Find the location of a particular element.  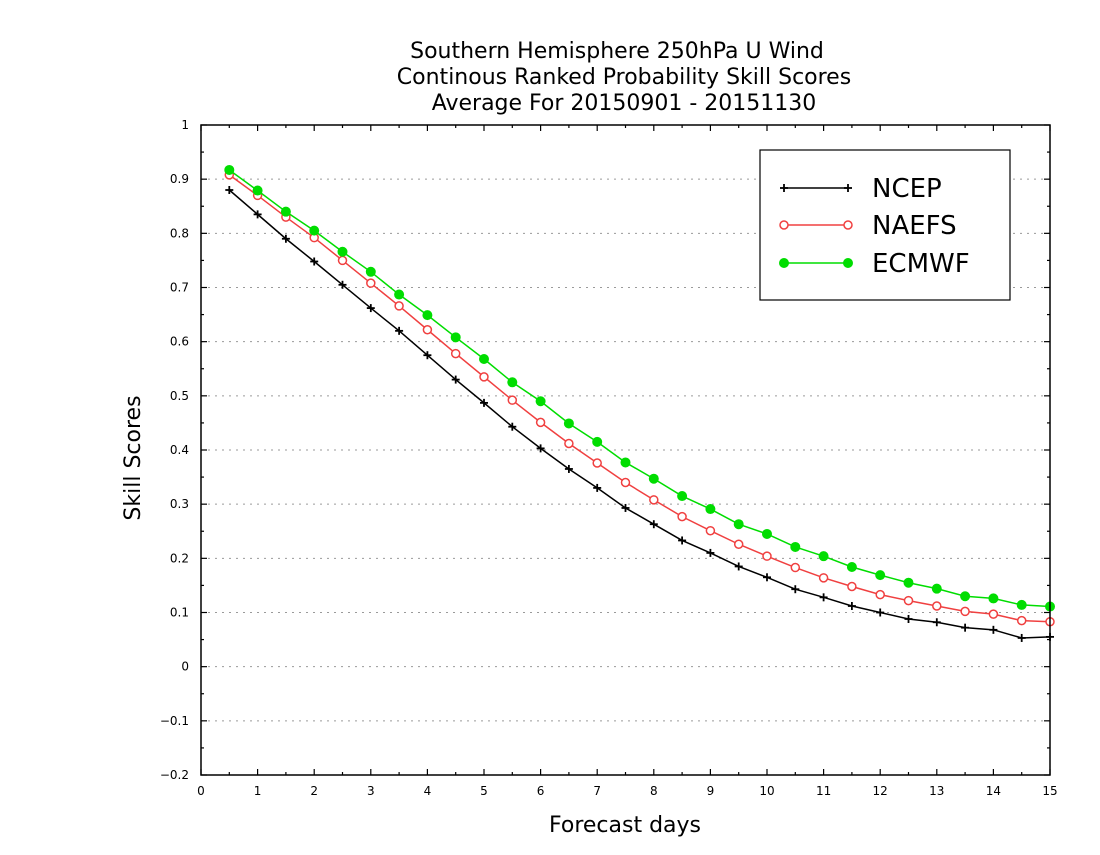

y-tick-label: 0.9 is located at coordinates (179, 179).